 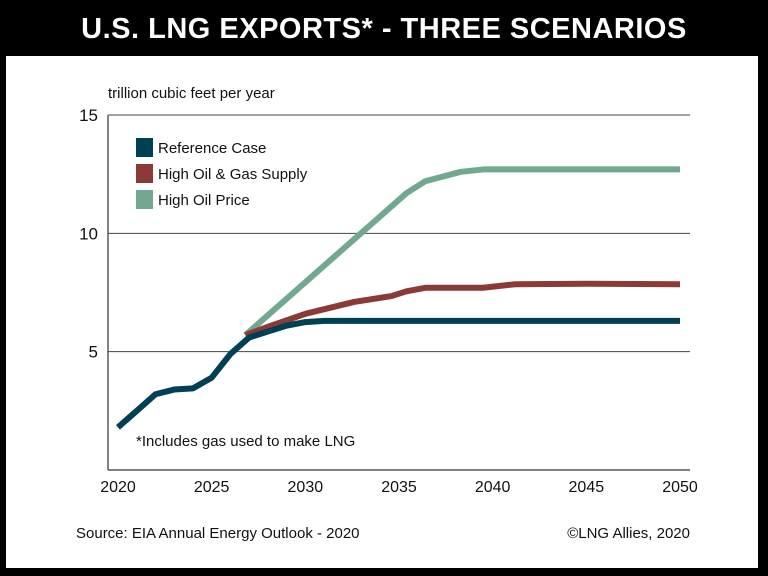 I want to click on x-tick-label: 2035, so click(x=399, y=487).